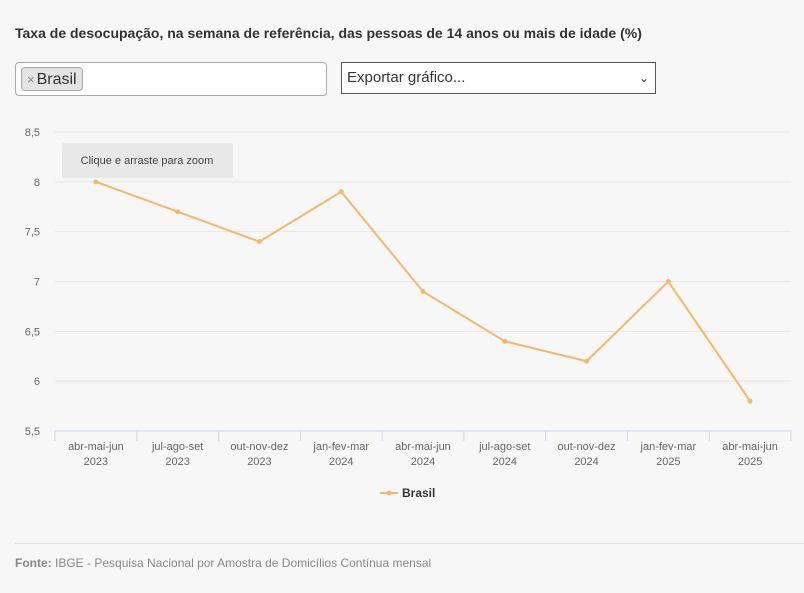  What do you see at coordinates (33, 563) in the screenshot?
I see `source-label: Fonte:` at bounding box center [33, 563].